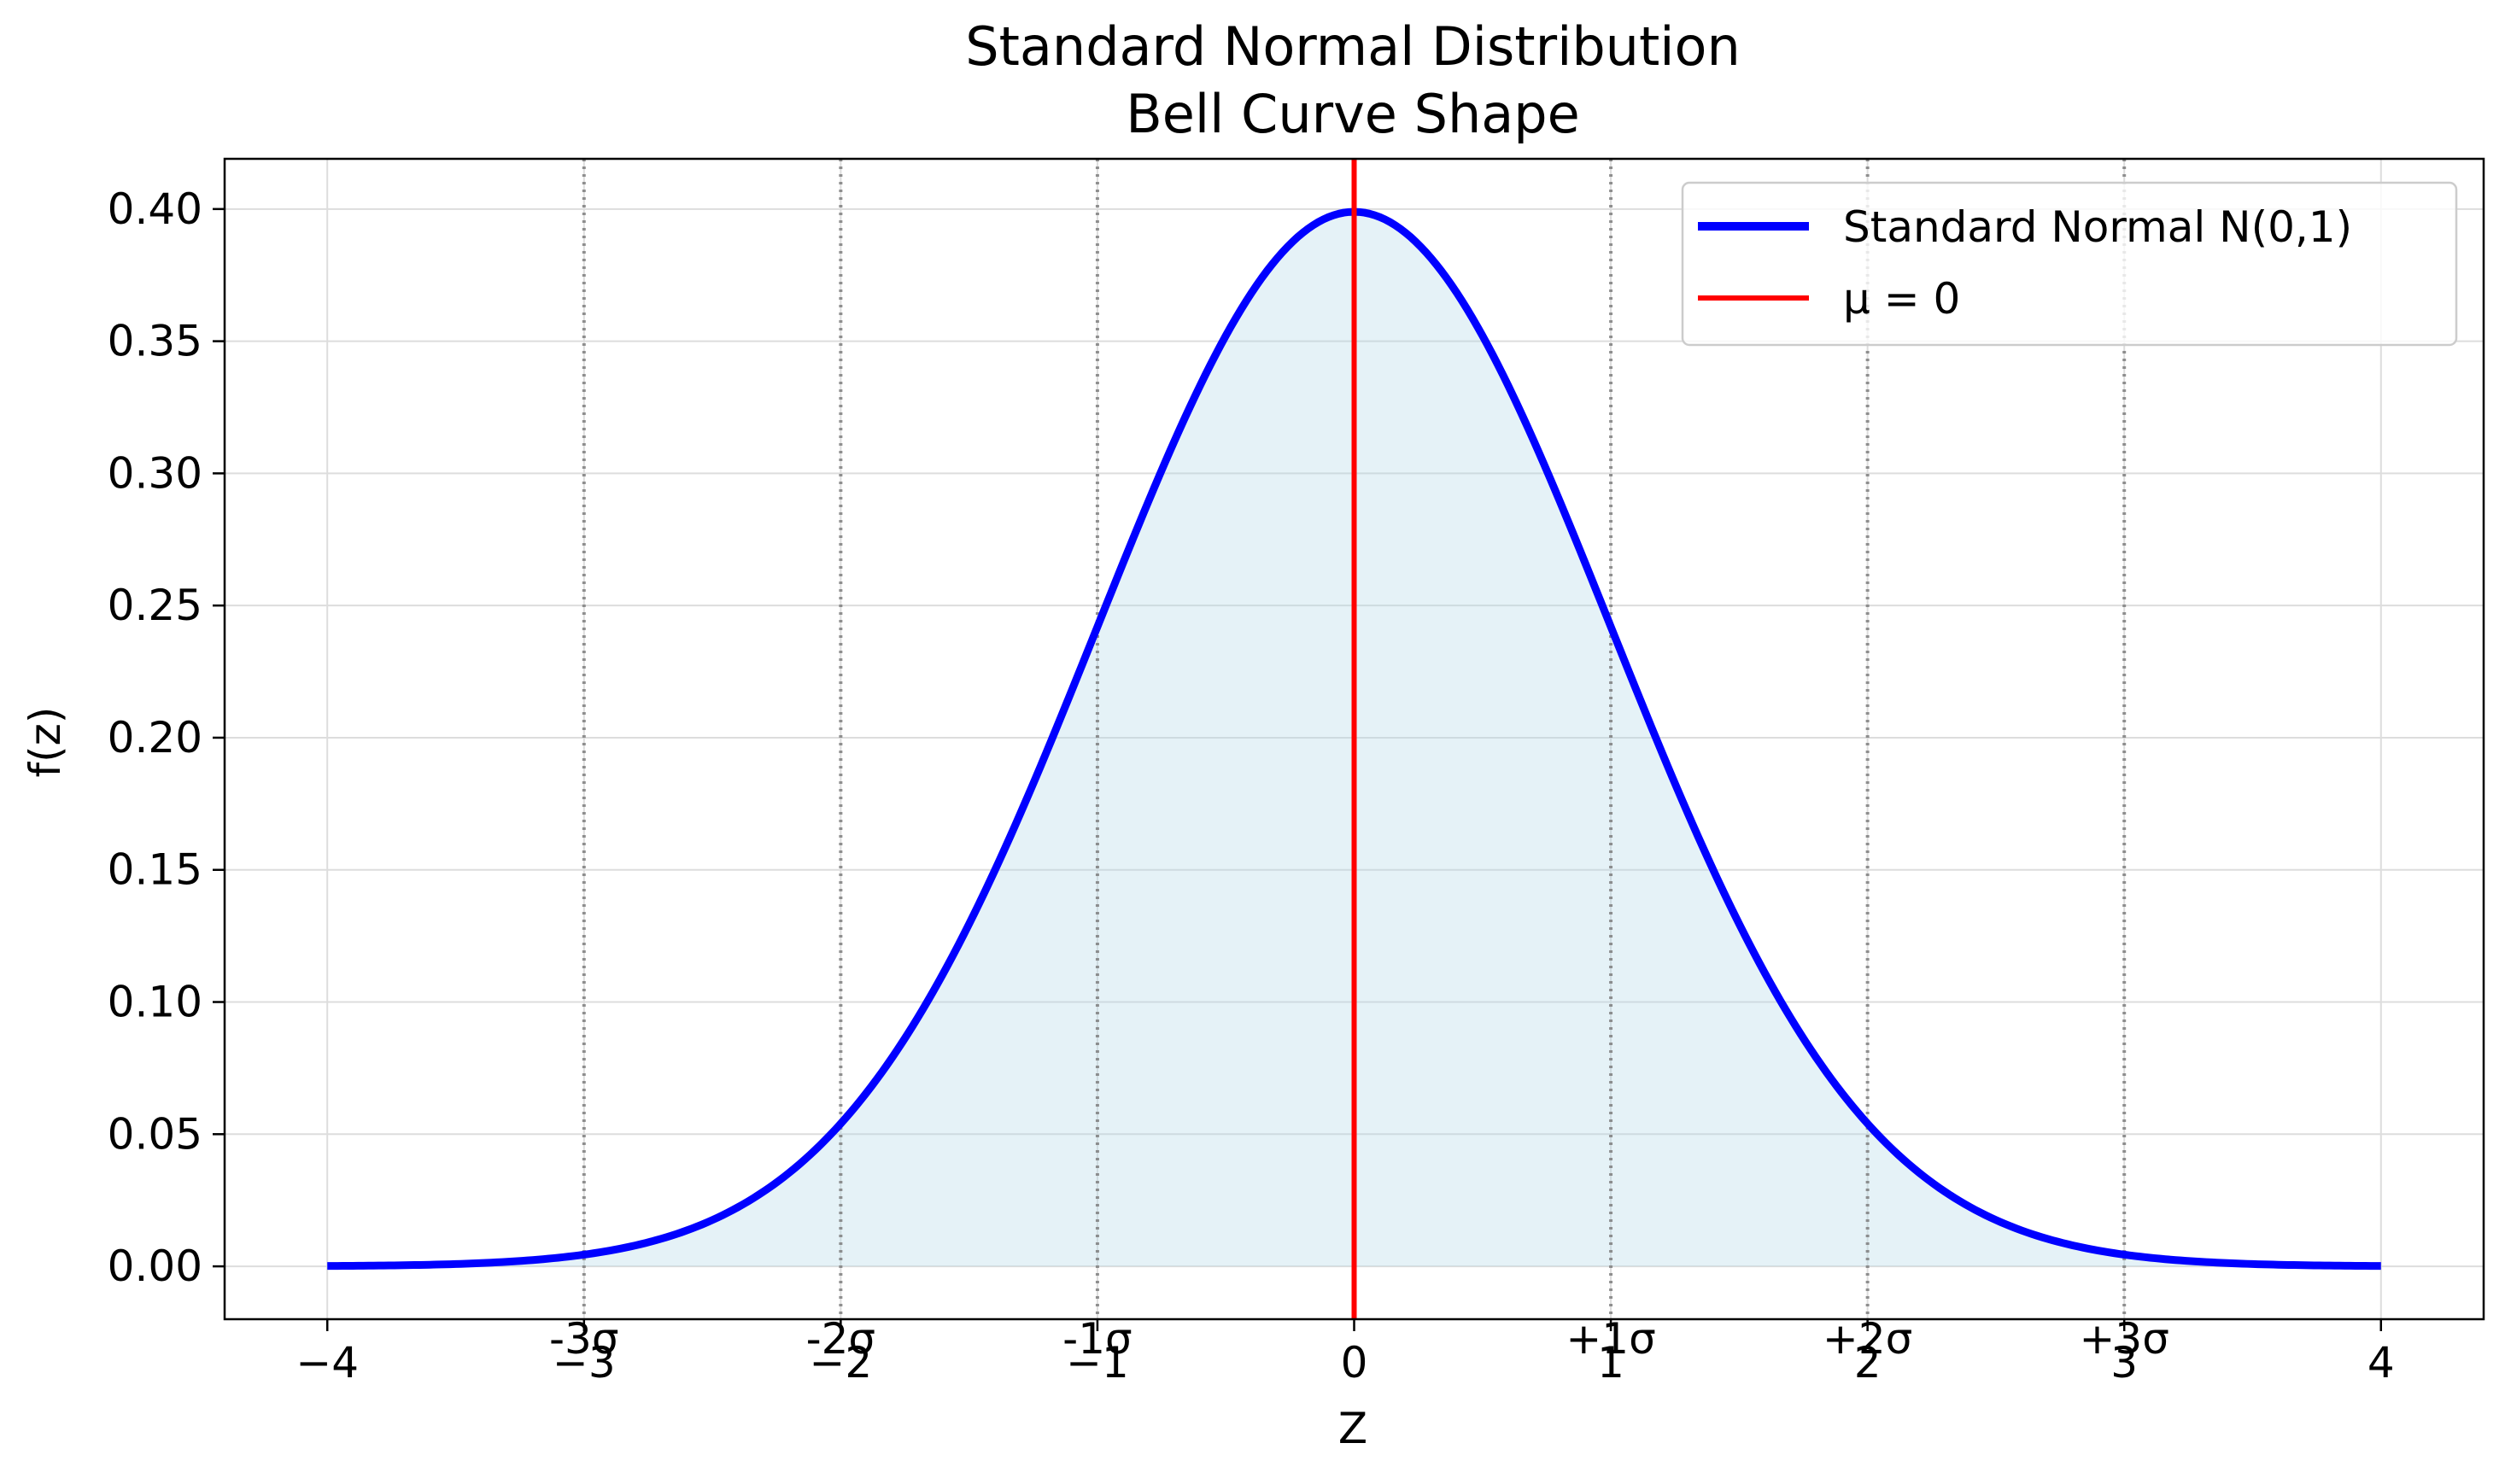 This screenshot has width=2505, height=1484. I want to click on sigma-label: -1σ, so click(1098, 1339).